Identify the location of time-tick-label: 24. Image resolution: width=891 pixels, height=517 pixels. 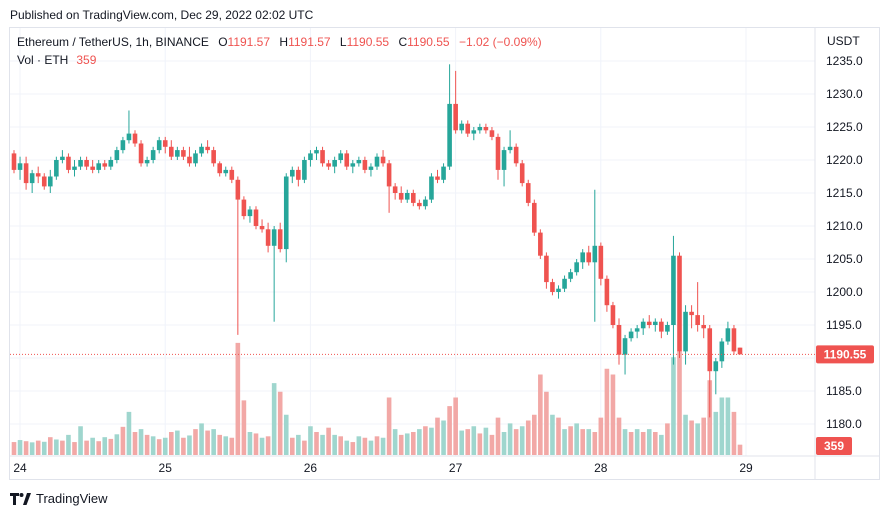
(20, 468).